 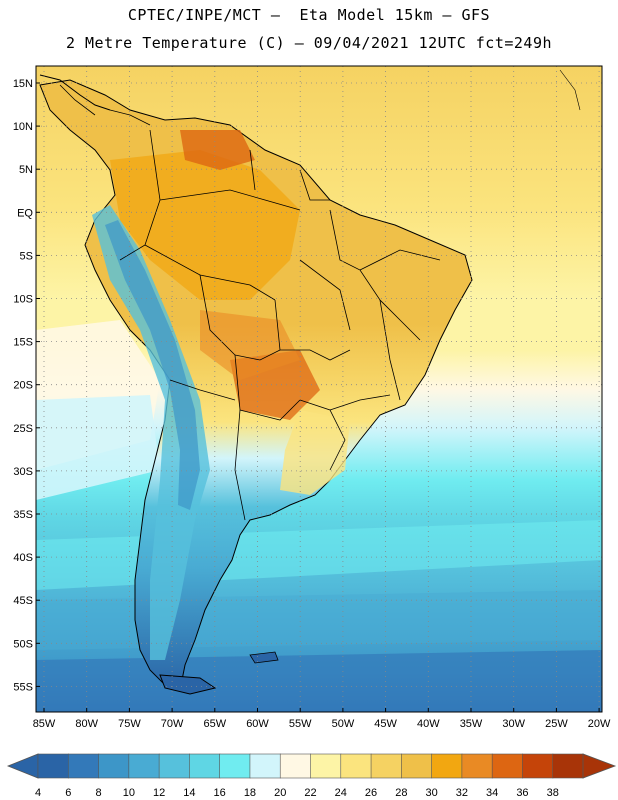 I want to click on colorbar-label: 30, so click(x=431, y=793).